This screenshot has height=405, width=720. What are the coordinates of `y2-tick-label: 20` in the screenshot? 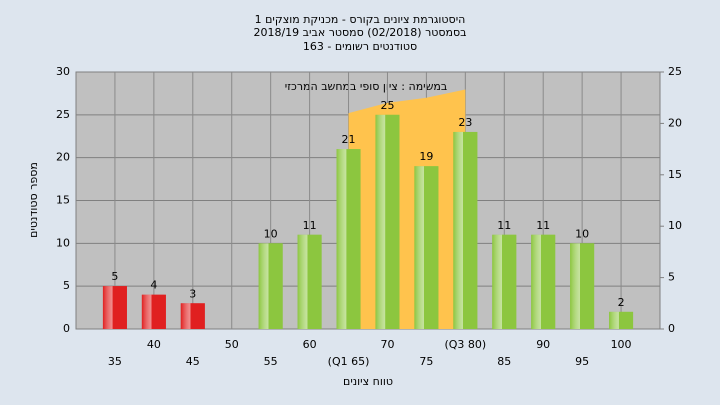 It's located at (675, 122).